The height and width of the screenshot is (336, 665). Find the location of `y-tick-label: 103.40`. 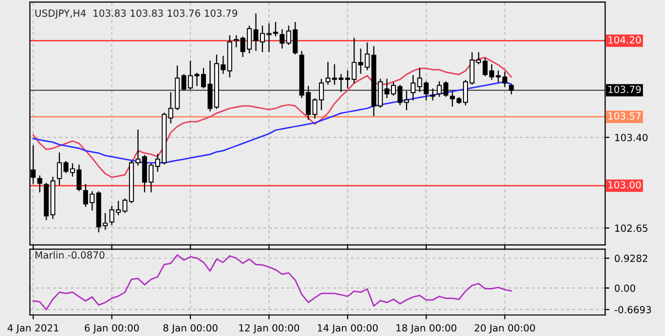

y-tick-label: 103.40 is located at coordinates (631, 138).